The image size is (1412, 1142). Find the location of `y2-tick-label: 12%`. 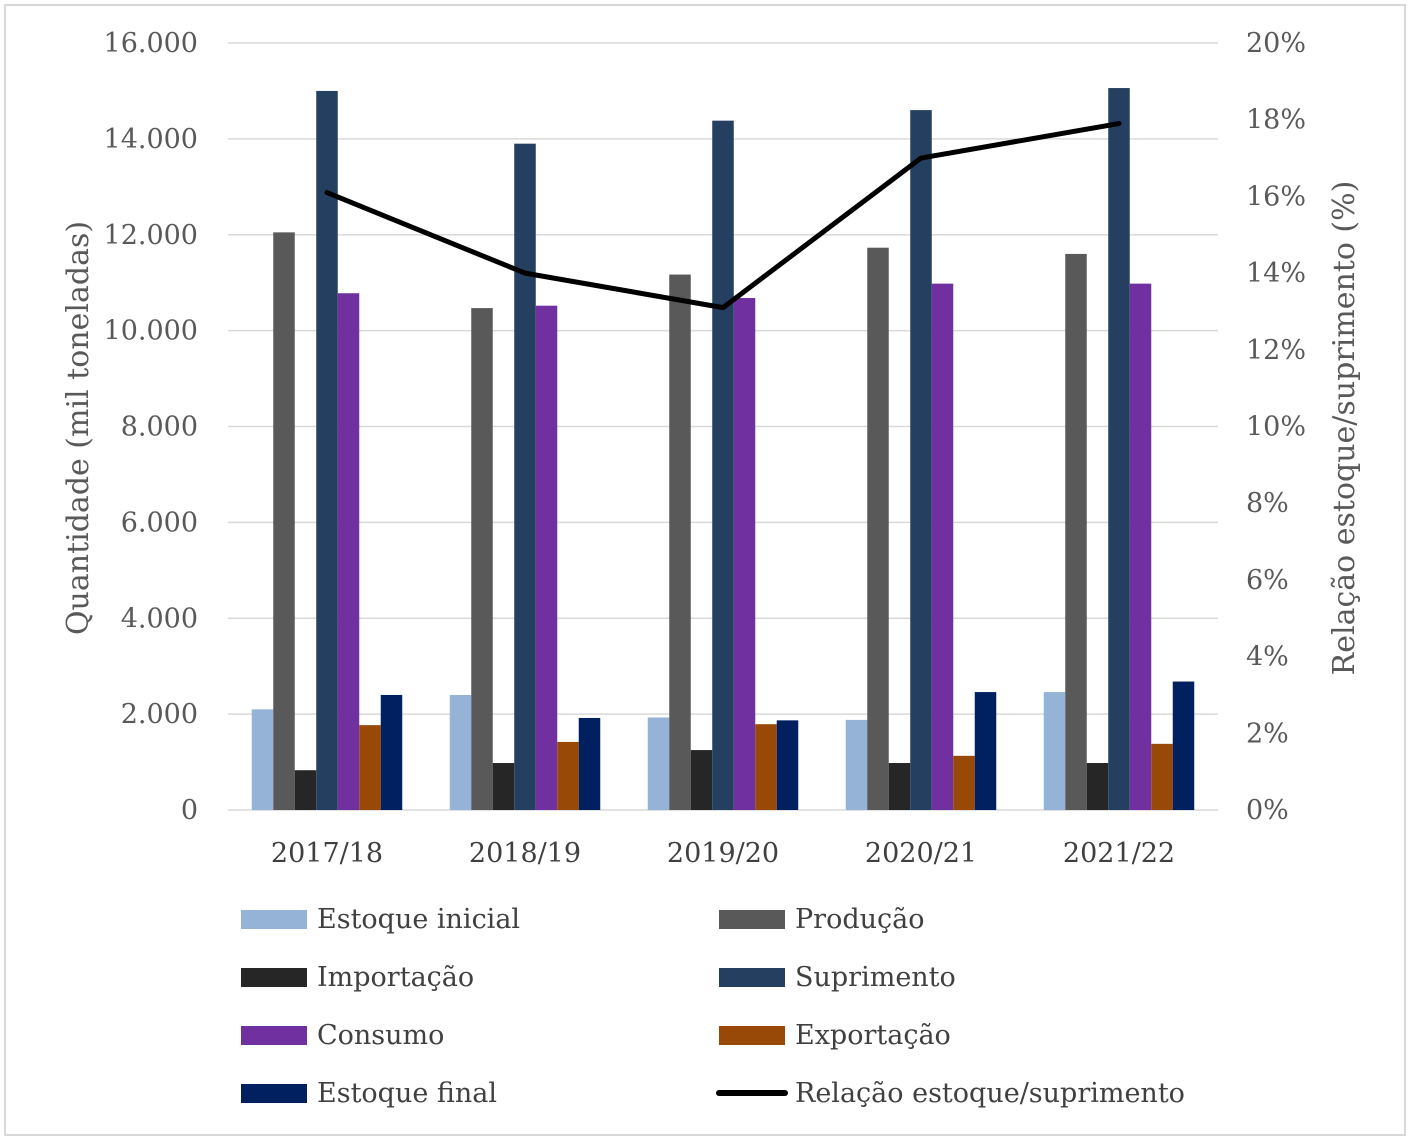

y2-tick-label: 12% is located at coordinates (1276, 350).